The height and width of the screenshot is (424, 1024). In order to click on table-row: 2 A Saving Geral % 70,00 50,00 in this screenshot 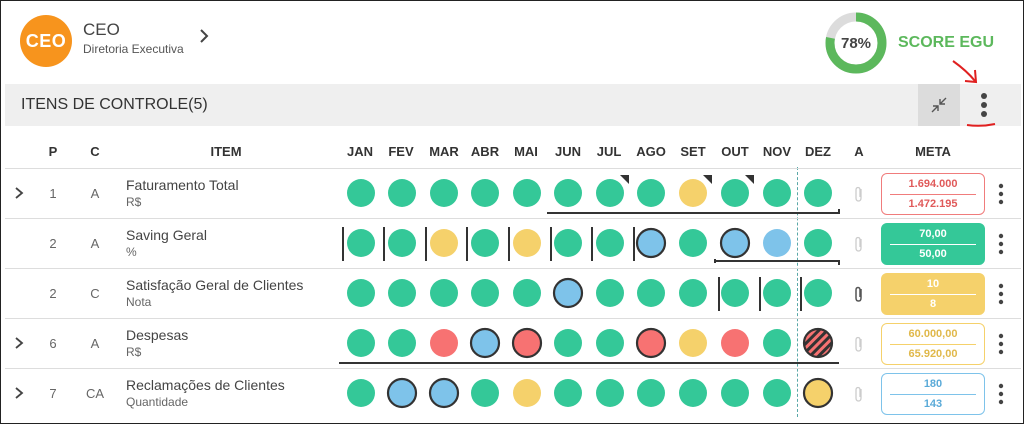, I will do `click(513, 243)`.